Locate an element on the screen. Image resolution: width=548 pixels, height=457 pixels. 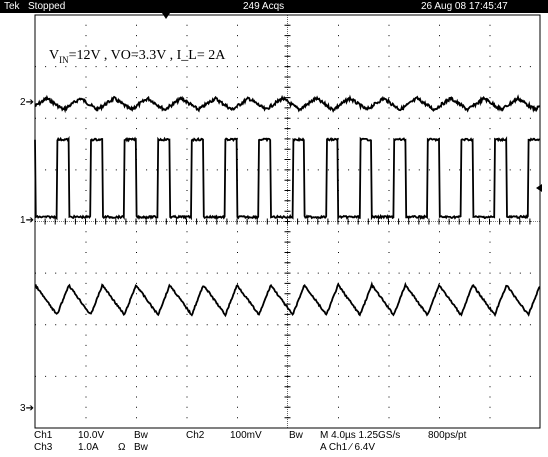
status-bar: Tek Stopped 249 Acqs 26 Aug 08 17:45:47 is located at coordinates (274, 6).